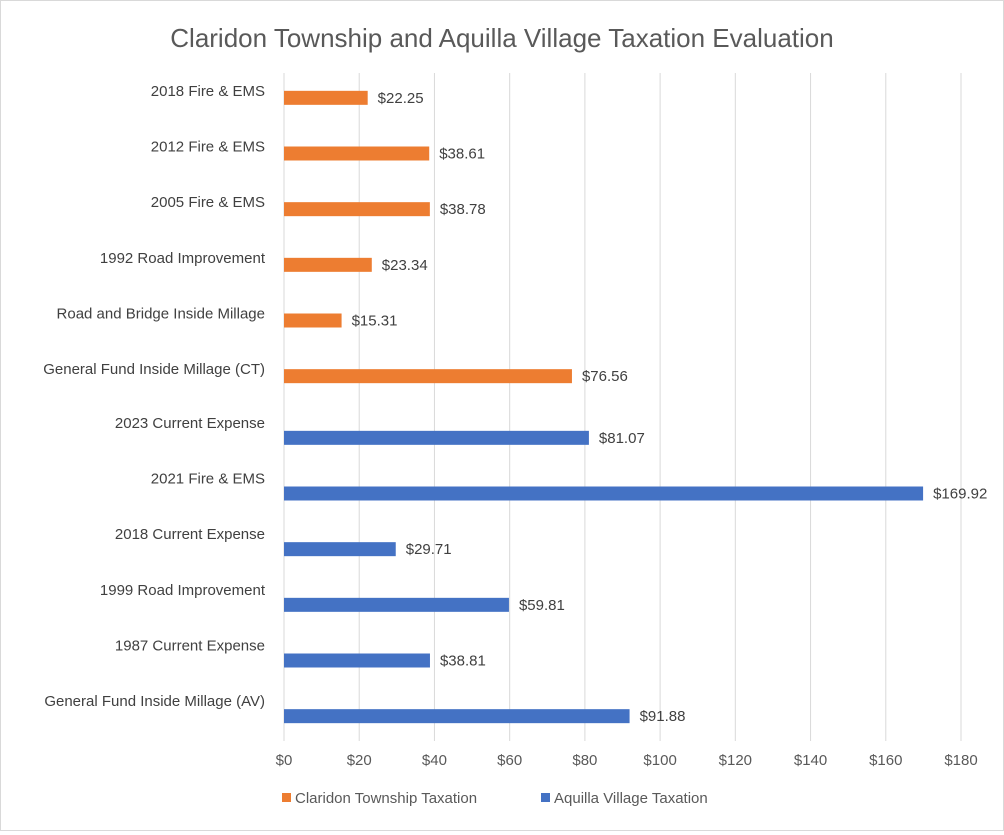  I want to click on category-label: 1987 Current Expense, so click(190, 646).